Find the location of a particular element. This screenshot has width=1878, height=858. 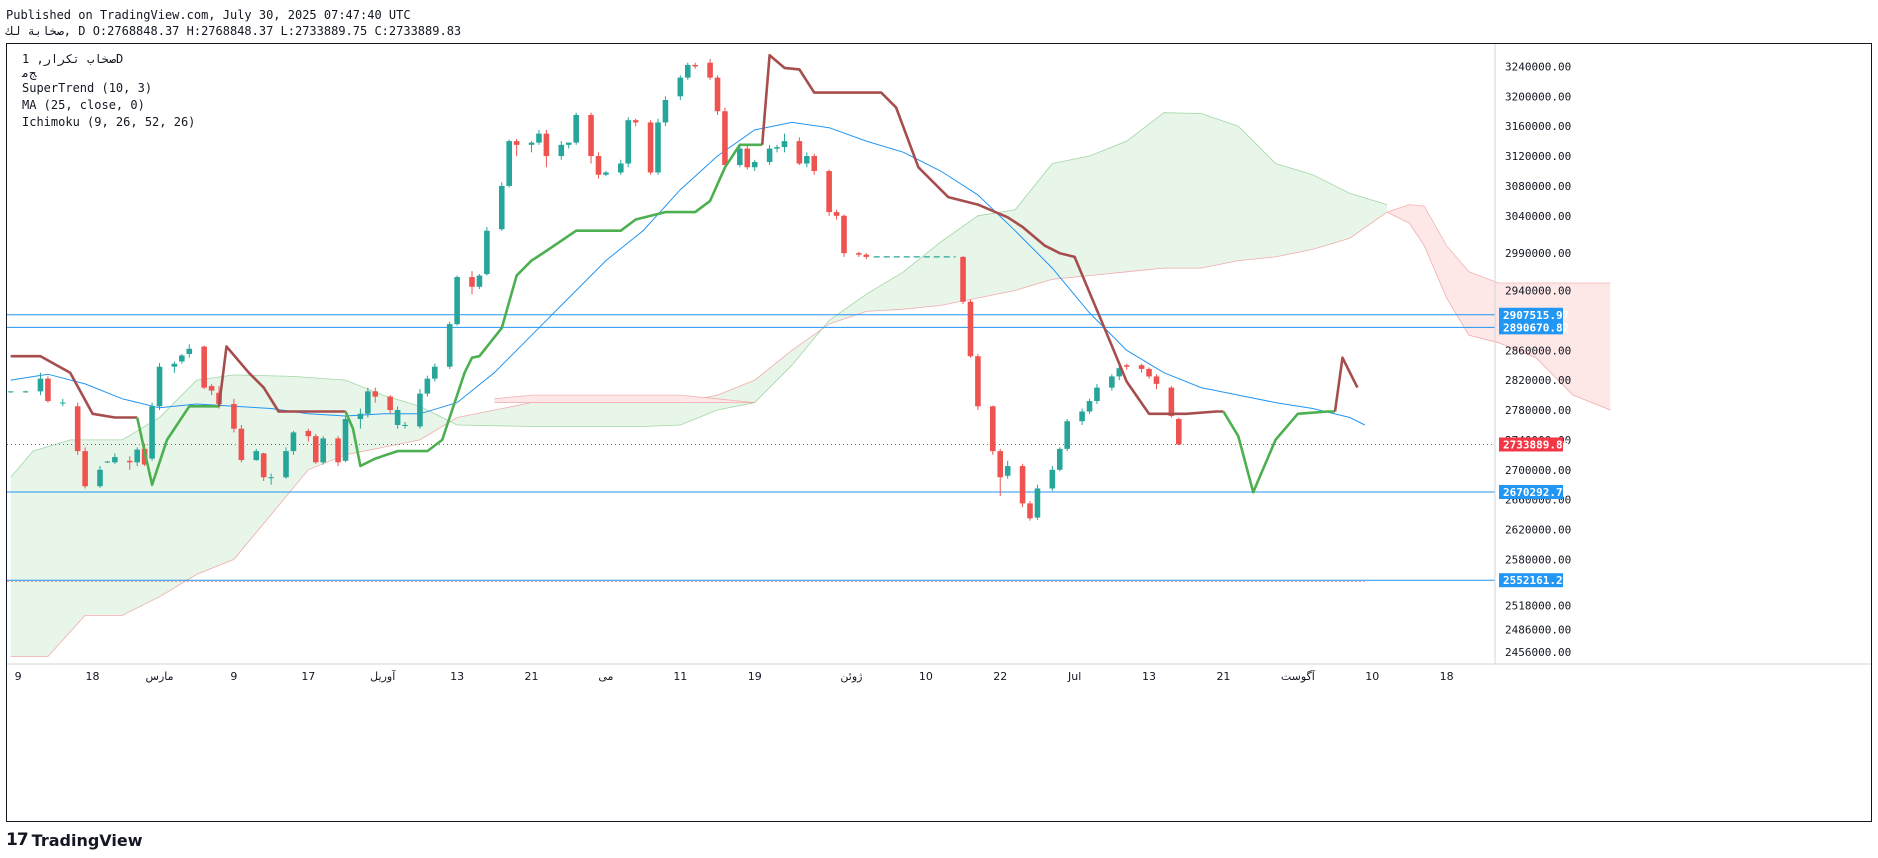

supertrend-down4 is located at coordinates (1346, 384).